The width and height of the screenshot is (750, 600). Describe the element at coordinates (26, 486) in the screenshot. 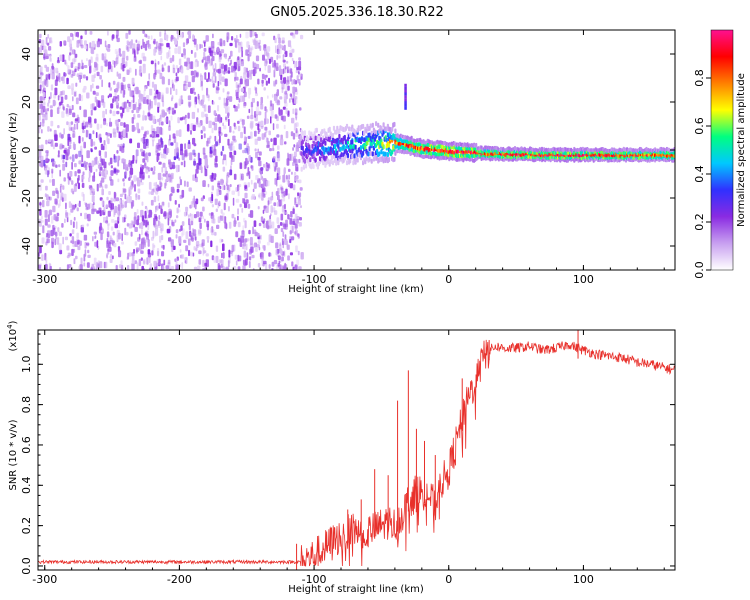

I see `snr-y-tick-label: 0.4` at that location.